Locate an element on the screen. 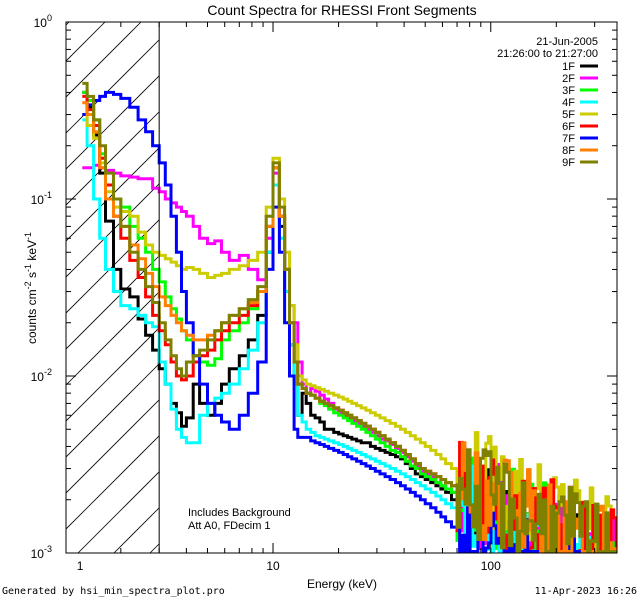 The width and height of the screenshot is (640, 600). y-tick-label: 10⁻³ is located at coordinates (41, 552).